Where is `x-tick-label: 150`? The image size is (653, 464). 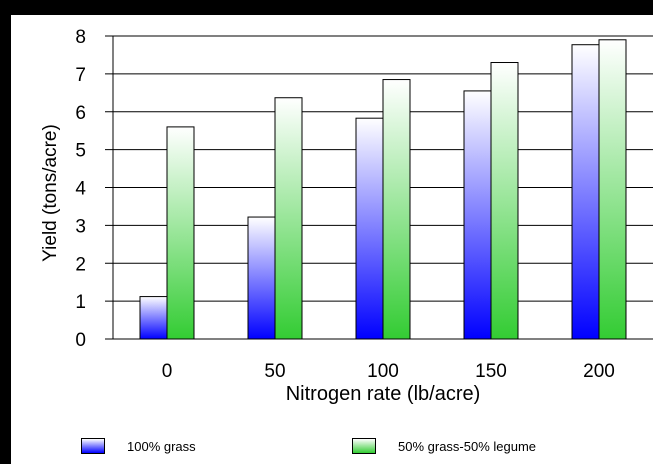
x-tick-label: 150 is located at coordinates (491, 371).